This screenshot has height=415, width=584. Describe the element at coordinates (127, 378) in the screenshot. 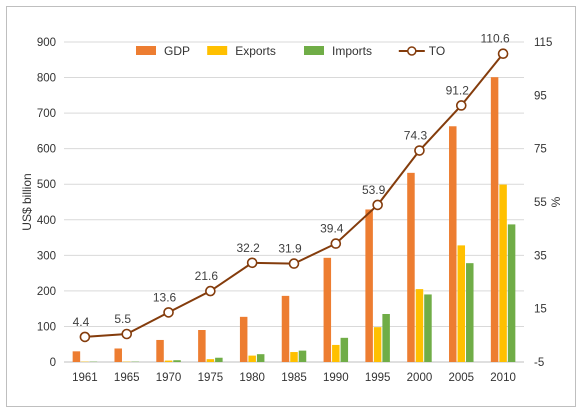

I see `x-tick-label: 1965` at that location.